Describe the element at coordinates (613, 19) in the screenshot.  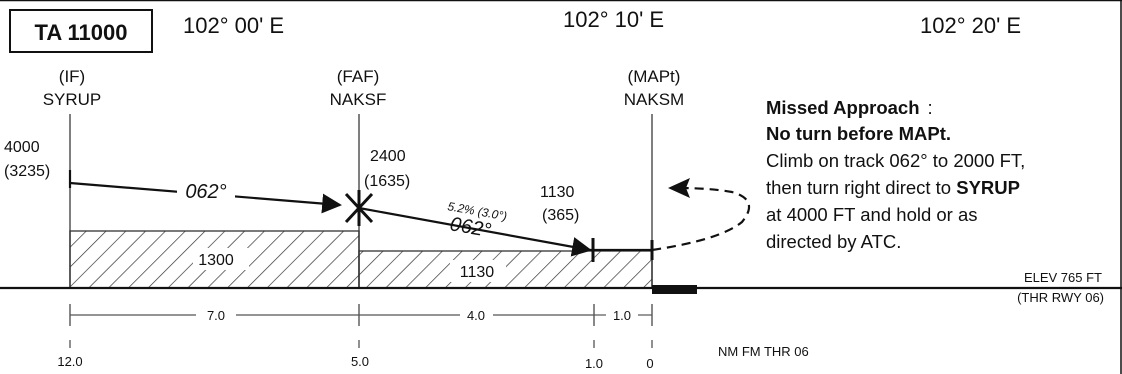
I see `longitude-2: 102° 10' E` at that location.